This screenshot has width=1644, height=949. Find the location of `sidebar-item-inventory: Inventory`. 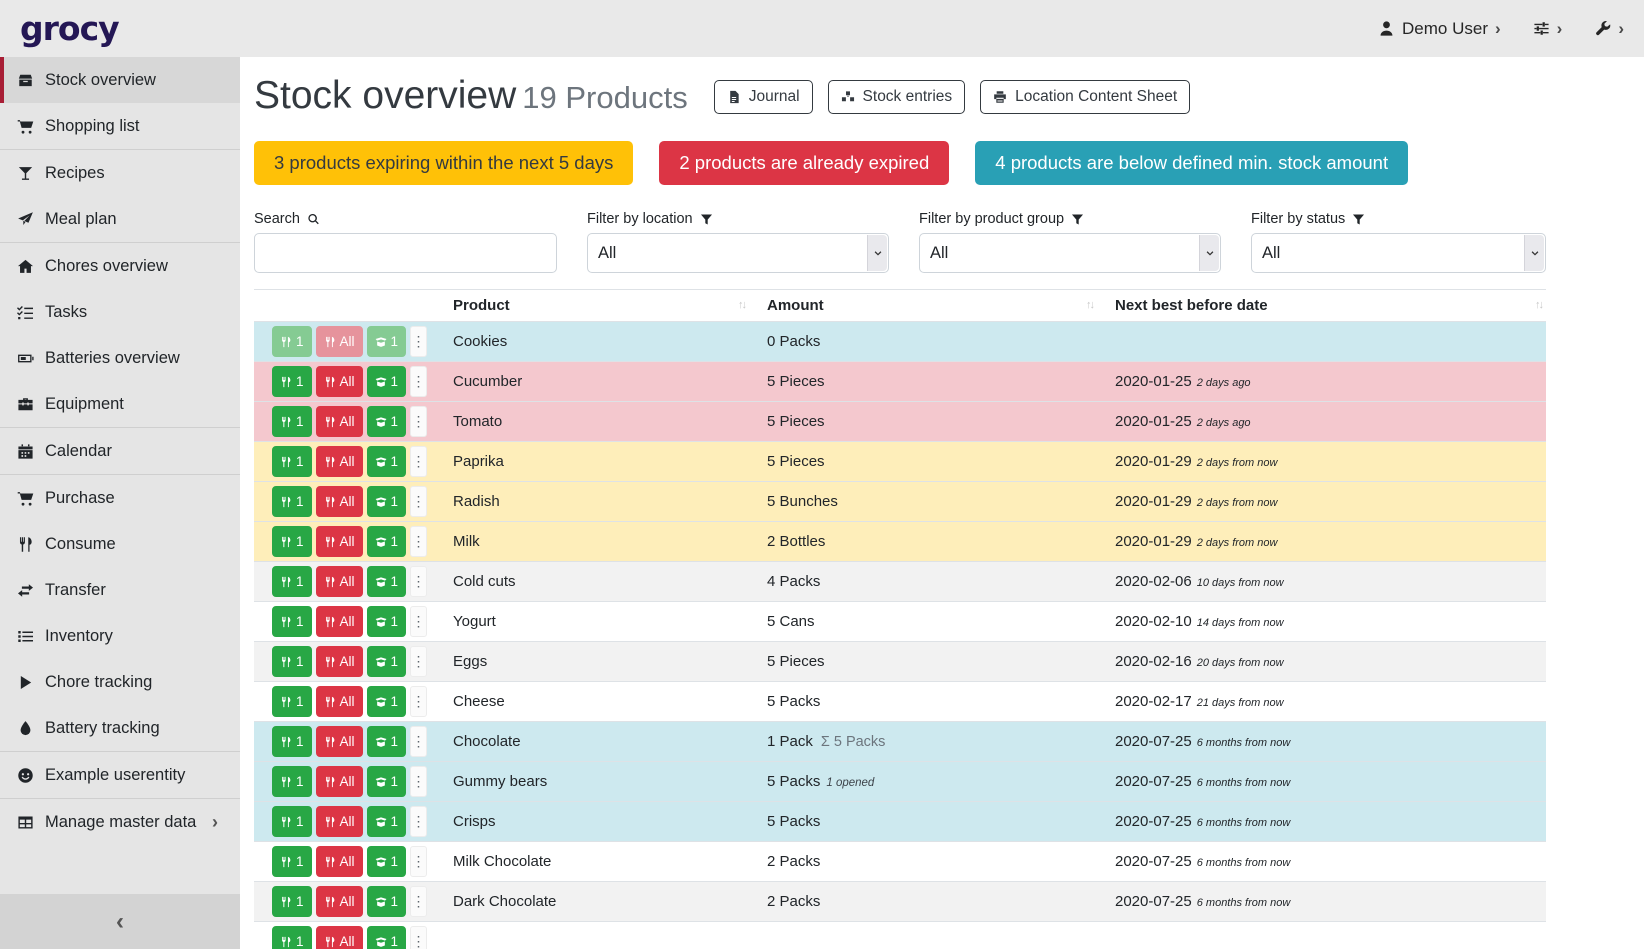

sidebar-item-inventory: Inventory is located at coordinates (120, 636).